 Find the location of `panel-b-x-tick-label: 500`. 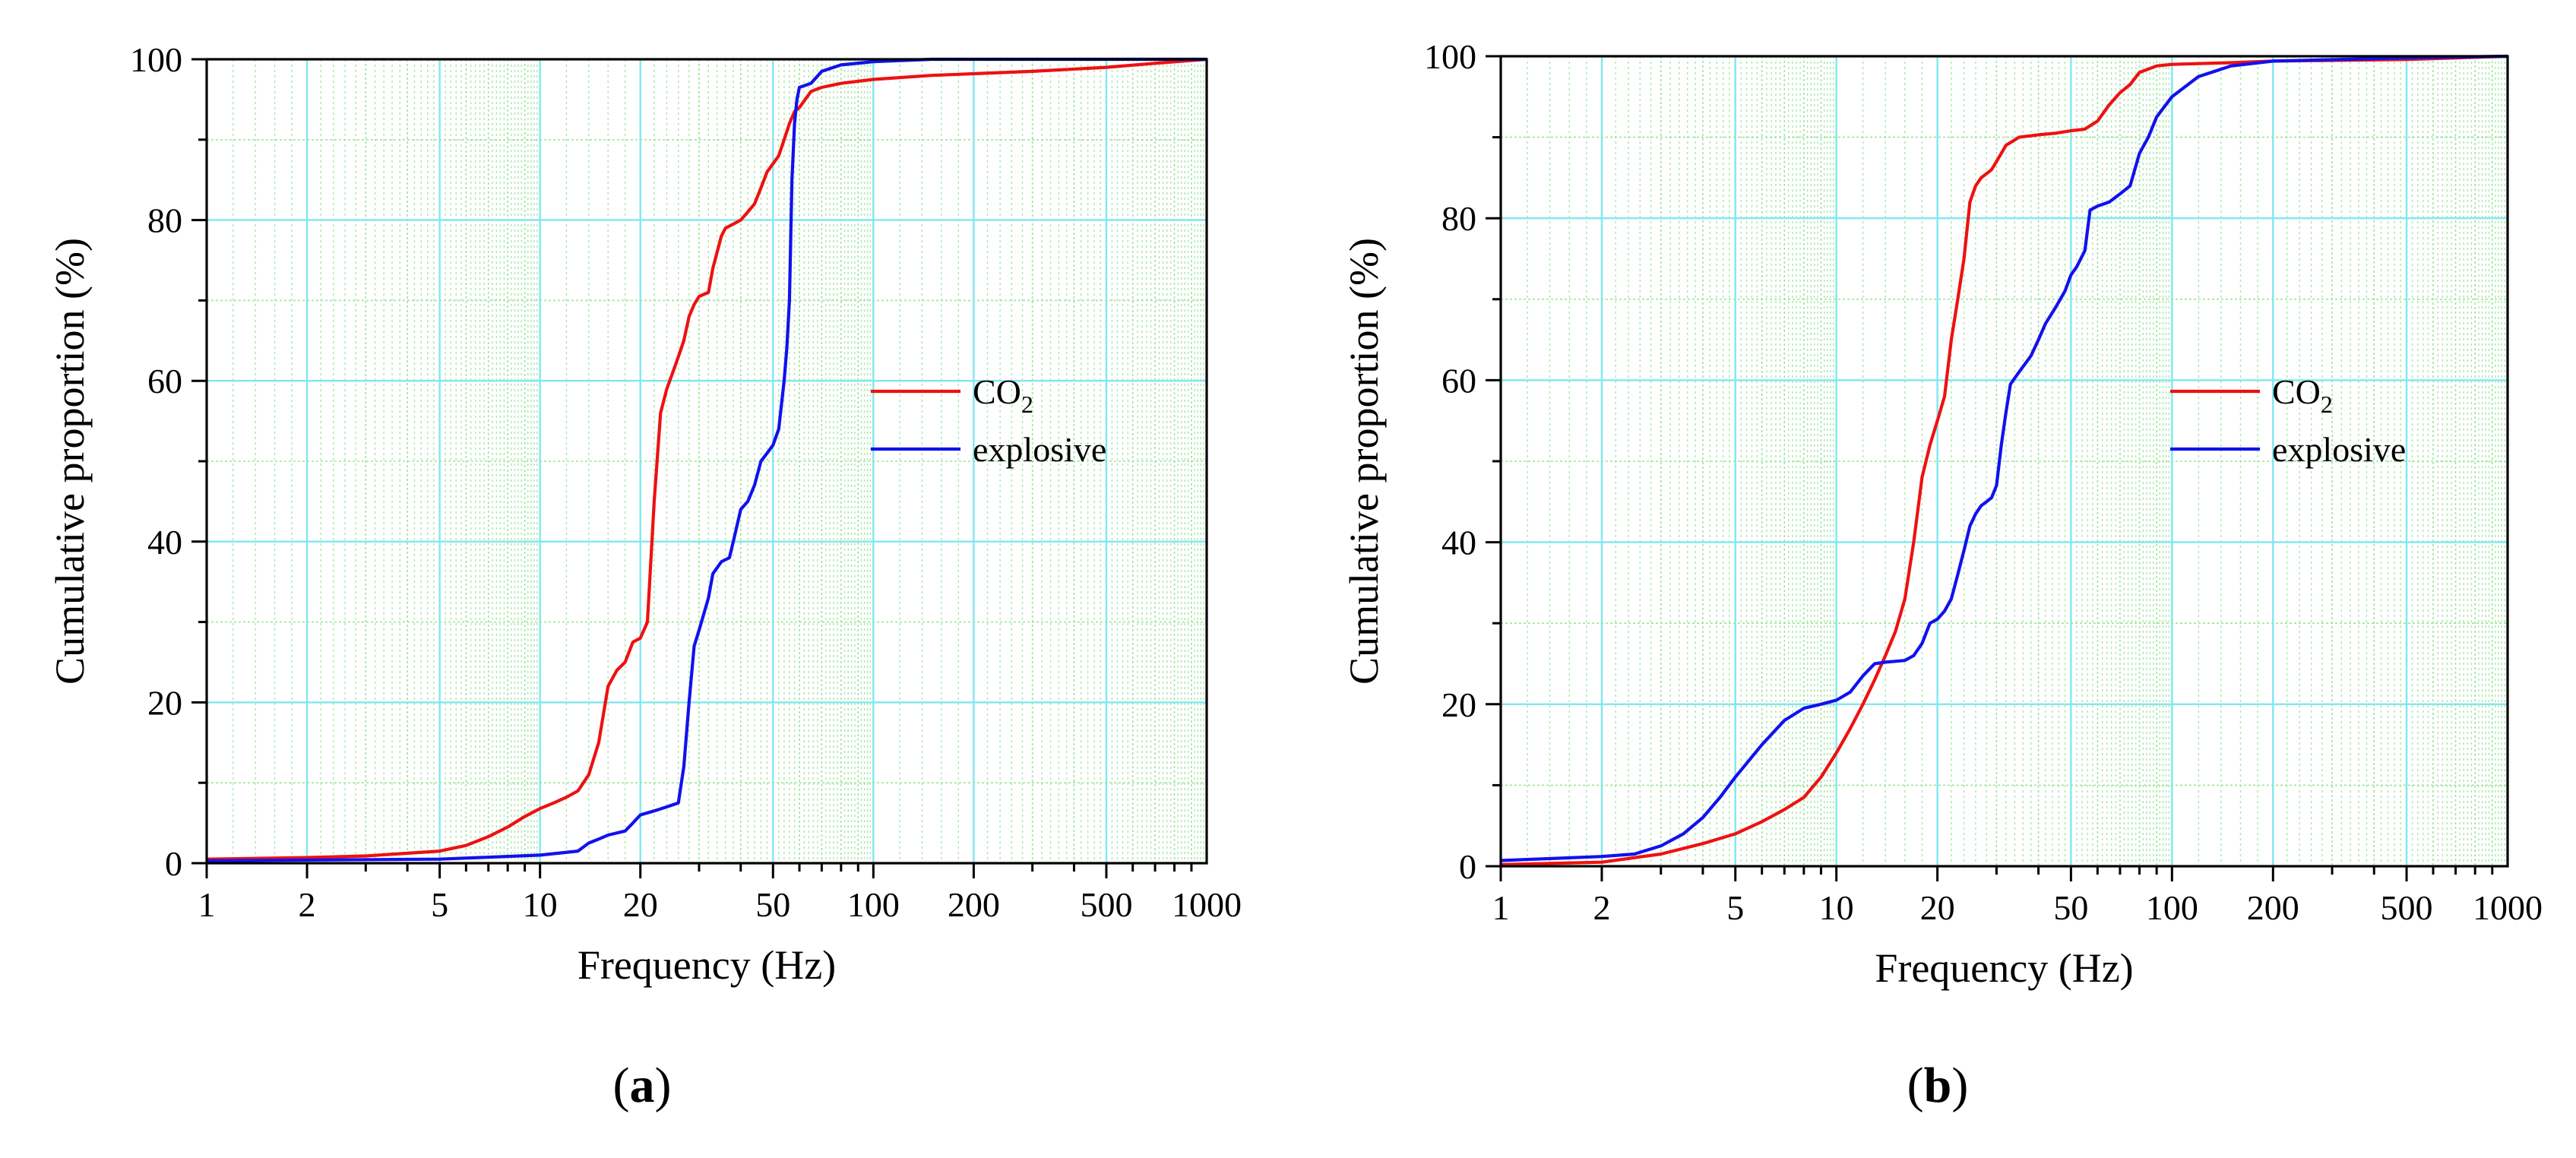

panel-b-x-tick-label: 500 is located at coordinates (2407, 907).